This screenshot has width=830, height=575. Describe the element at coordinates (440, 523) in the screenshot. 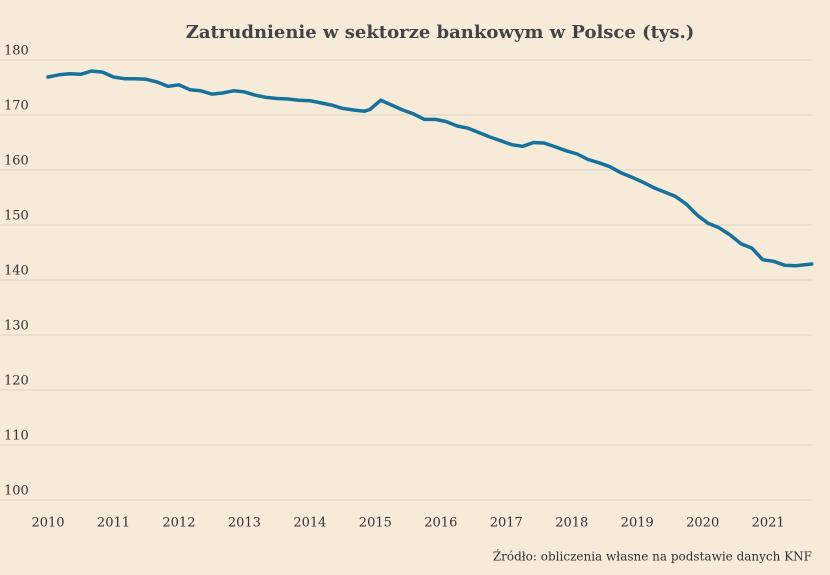

I see `x-tick-label: 2016` at that location.